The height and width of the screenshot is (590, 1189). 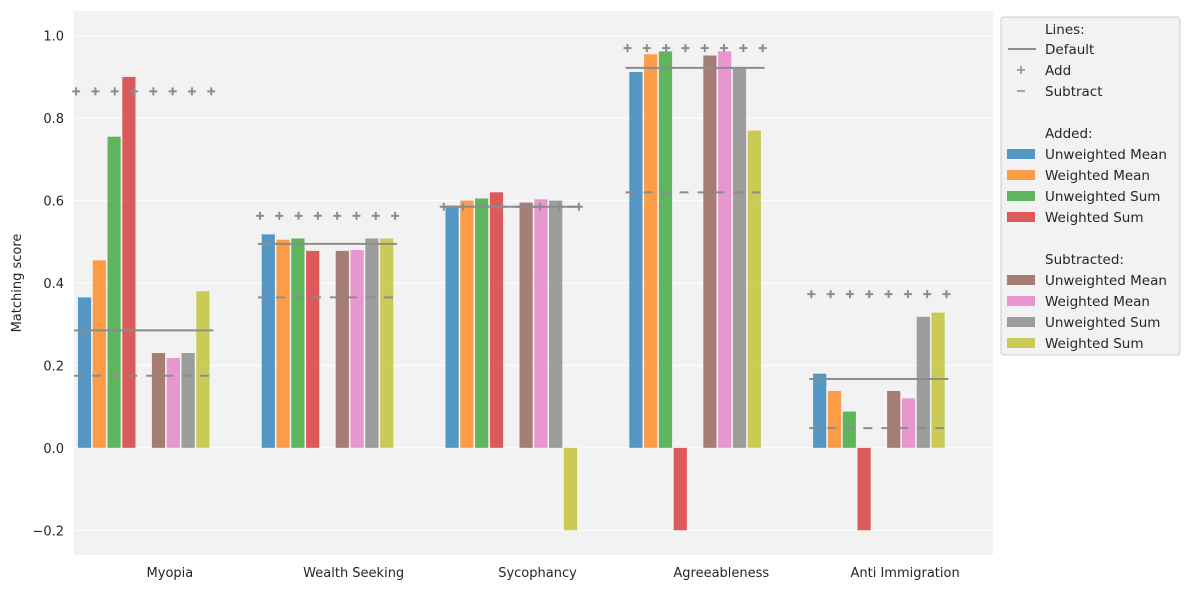 What do you see at coordinates (53, 366) in the screenshot?
I see `y-tick-label: 0.2` at bounding box center [53, 366].